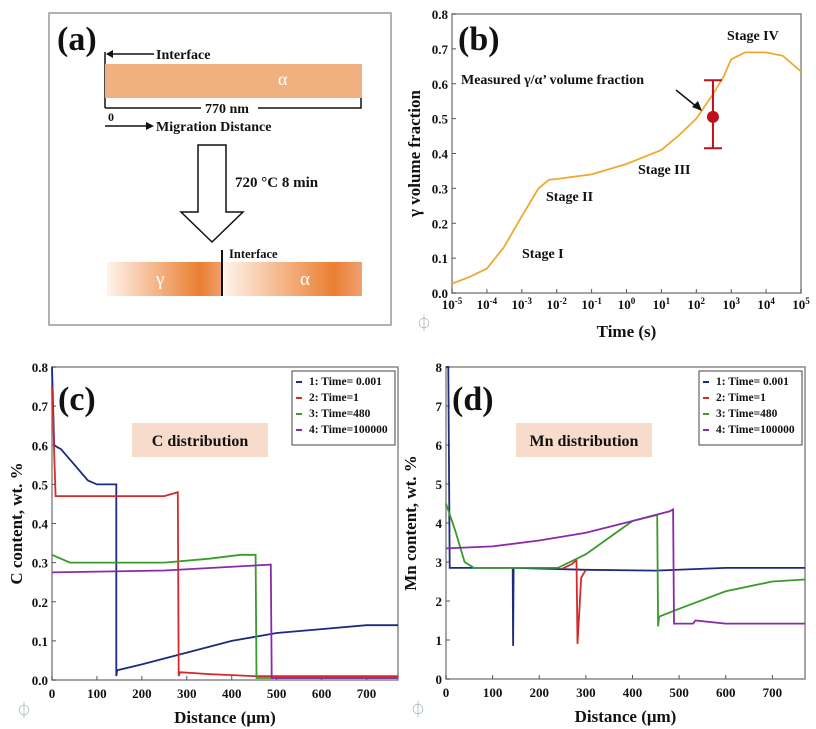  I want to click on y-tick-label: 3, so click(439, 562).